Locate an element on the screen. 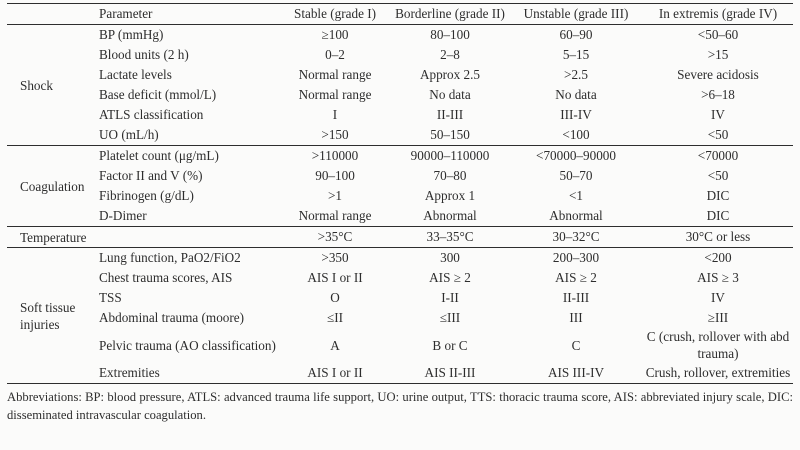 This screenshot has height=450, width=800. value-cell: ≥III is located at coordinates (718, 317).